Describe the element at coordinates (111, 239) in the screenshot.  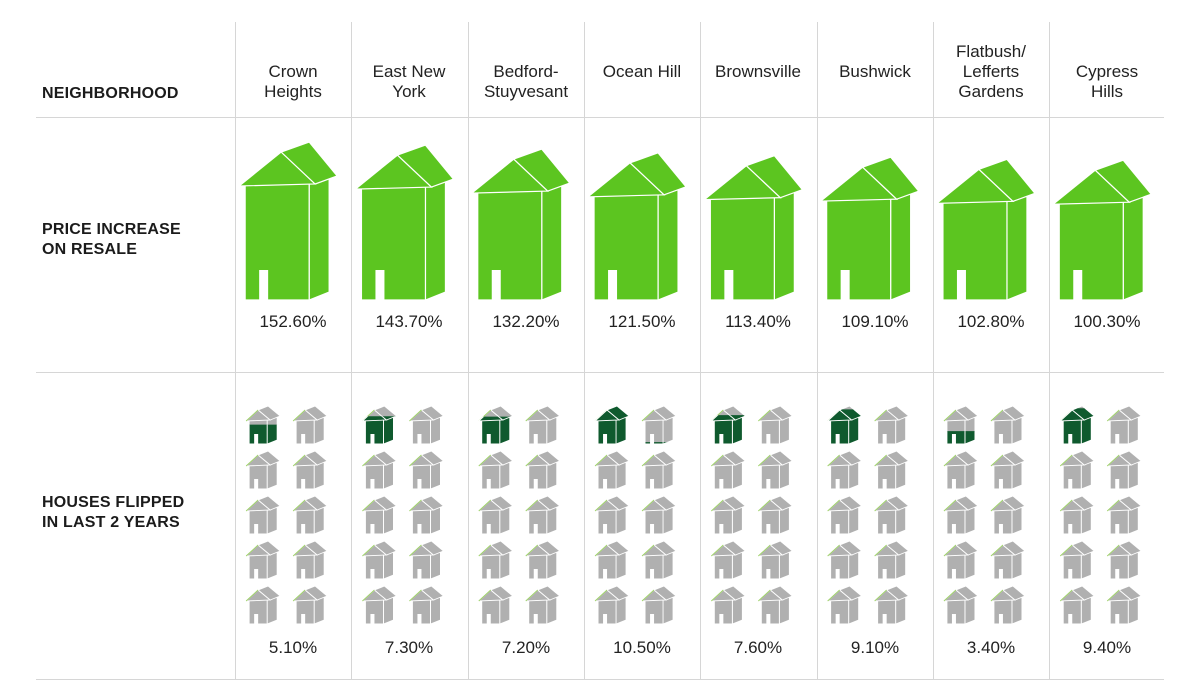
I see `price-increase-row-label: PRICE INCREASE ON RESALE` at that location.